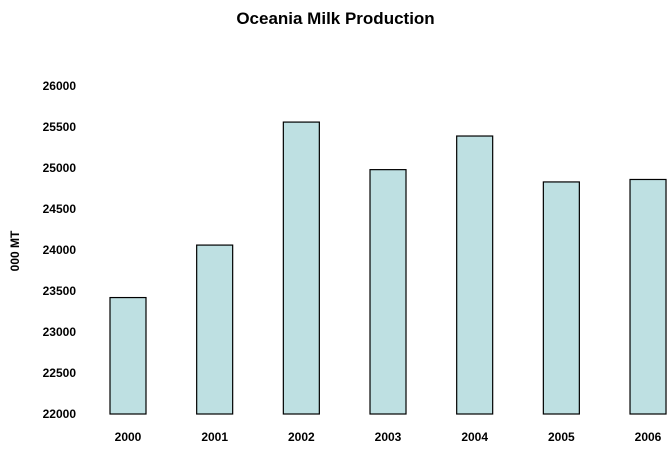 This screenshot has height=450, width=671. What do you see at coordinates (214, 437) in the screenshot?
I see `x-tick-label: 2001` at bounding box center [214, 437].